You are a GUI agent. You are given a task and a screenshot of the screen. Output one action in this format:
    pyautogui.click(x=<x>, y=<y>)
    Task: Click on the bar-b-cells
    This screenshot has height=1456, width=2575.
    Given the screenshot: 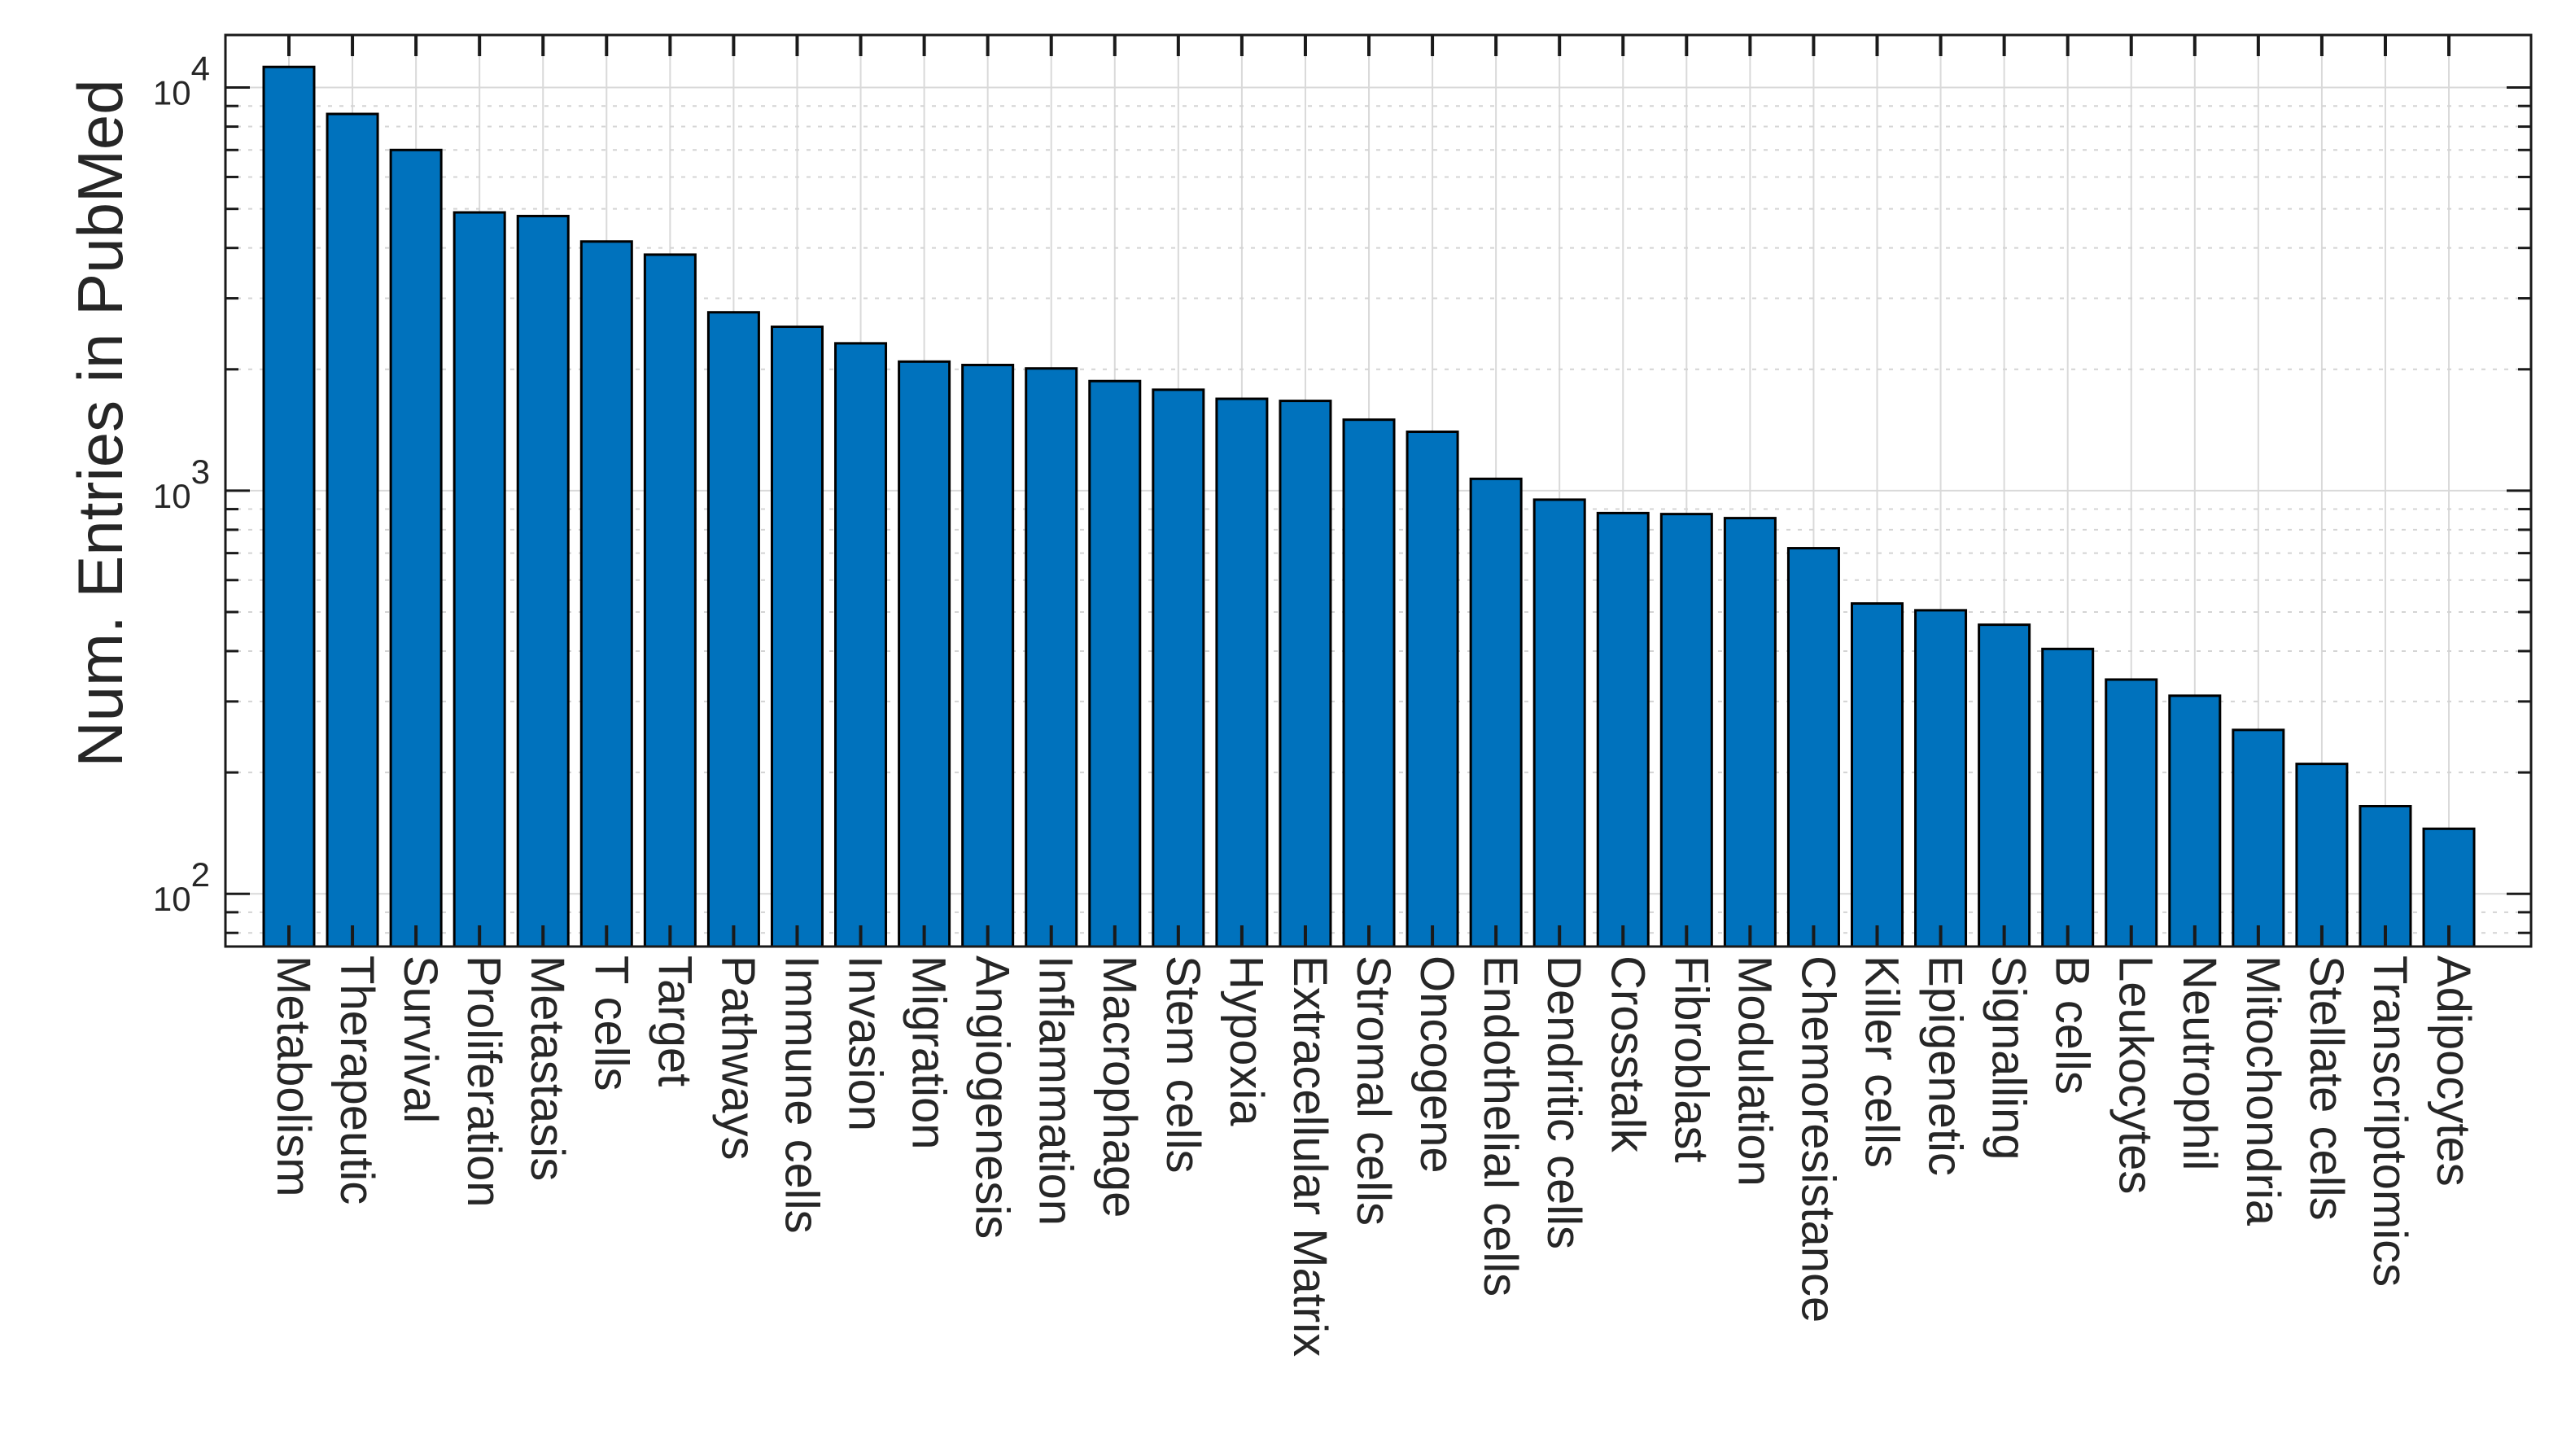 What is the action you would take?
    pyautogui.click(x=2068, y=797)
    